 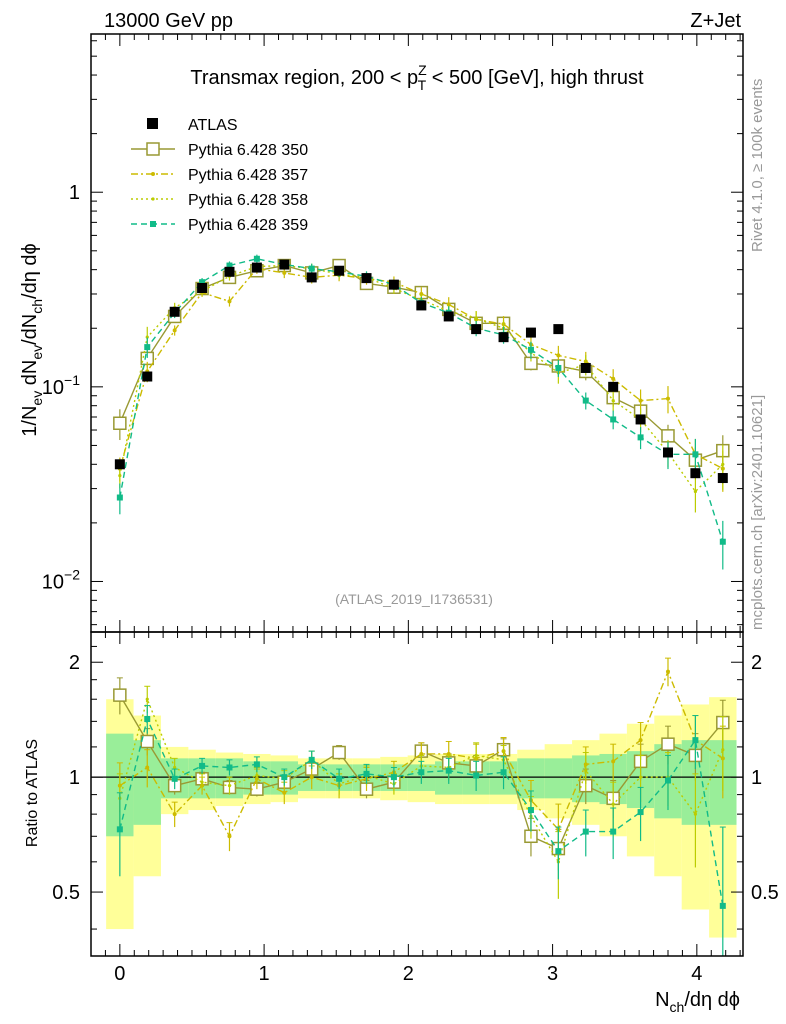 What do you see at coordinates (66, 893) in the screenshot?
I see `ratio-tick-label: 0.5` at bounding box center [66, 893].